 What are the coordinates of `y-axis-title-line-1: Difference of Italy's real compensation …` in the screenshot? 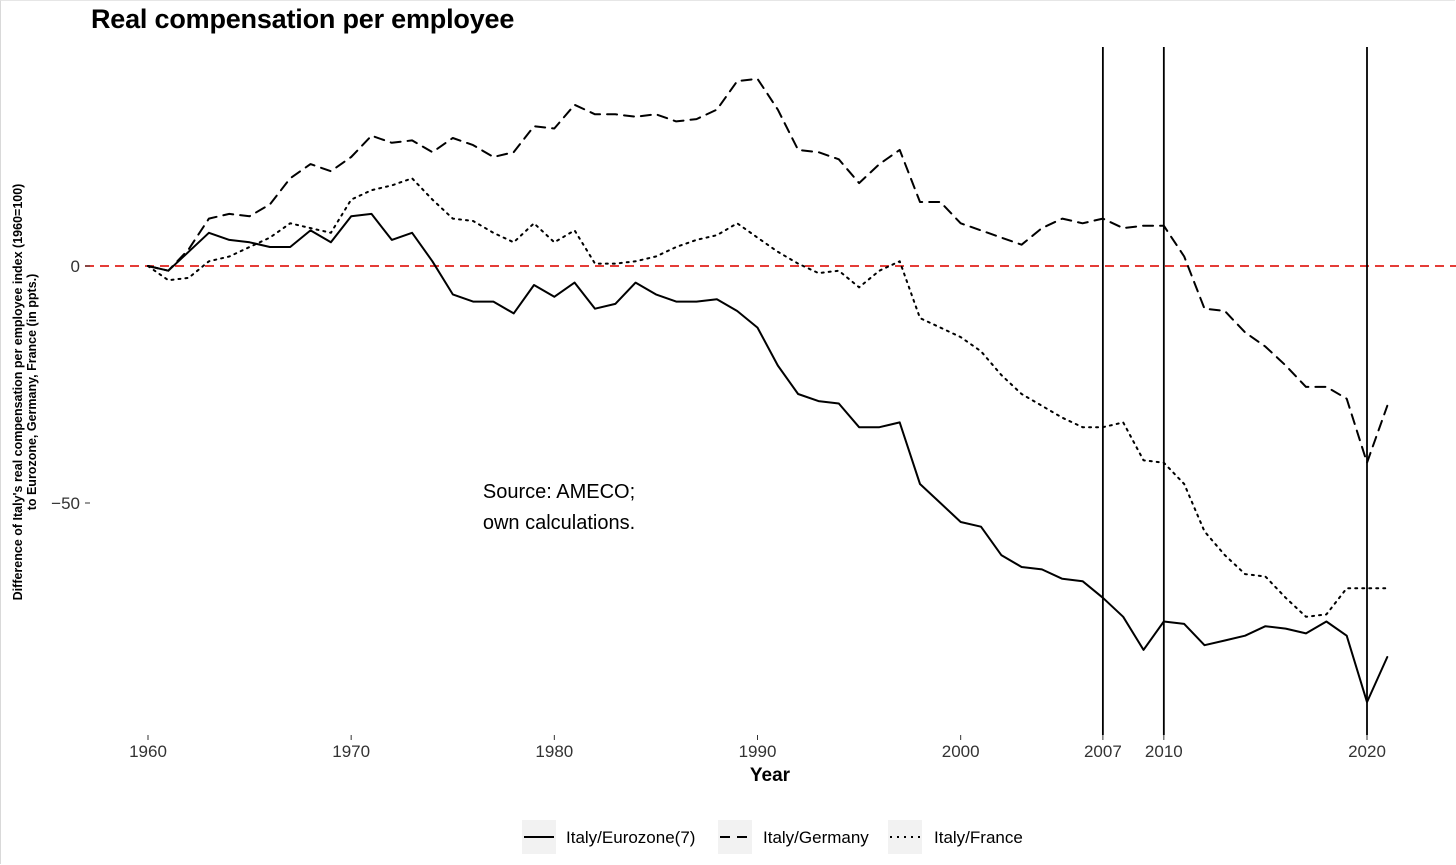 It's located at (18, 392).